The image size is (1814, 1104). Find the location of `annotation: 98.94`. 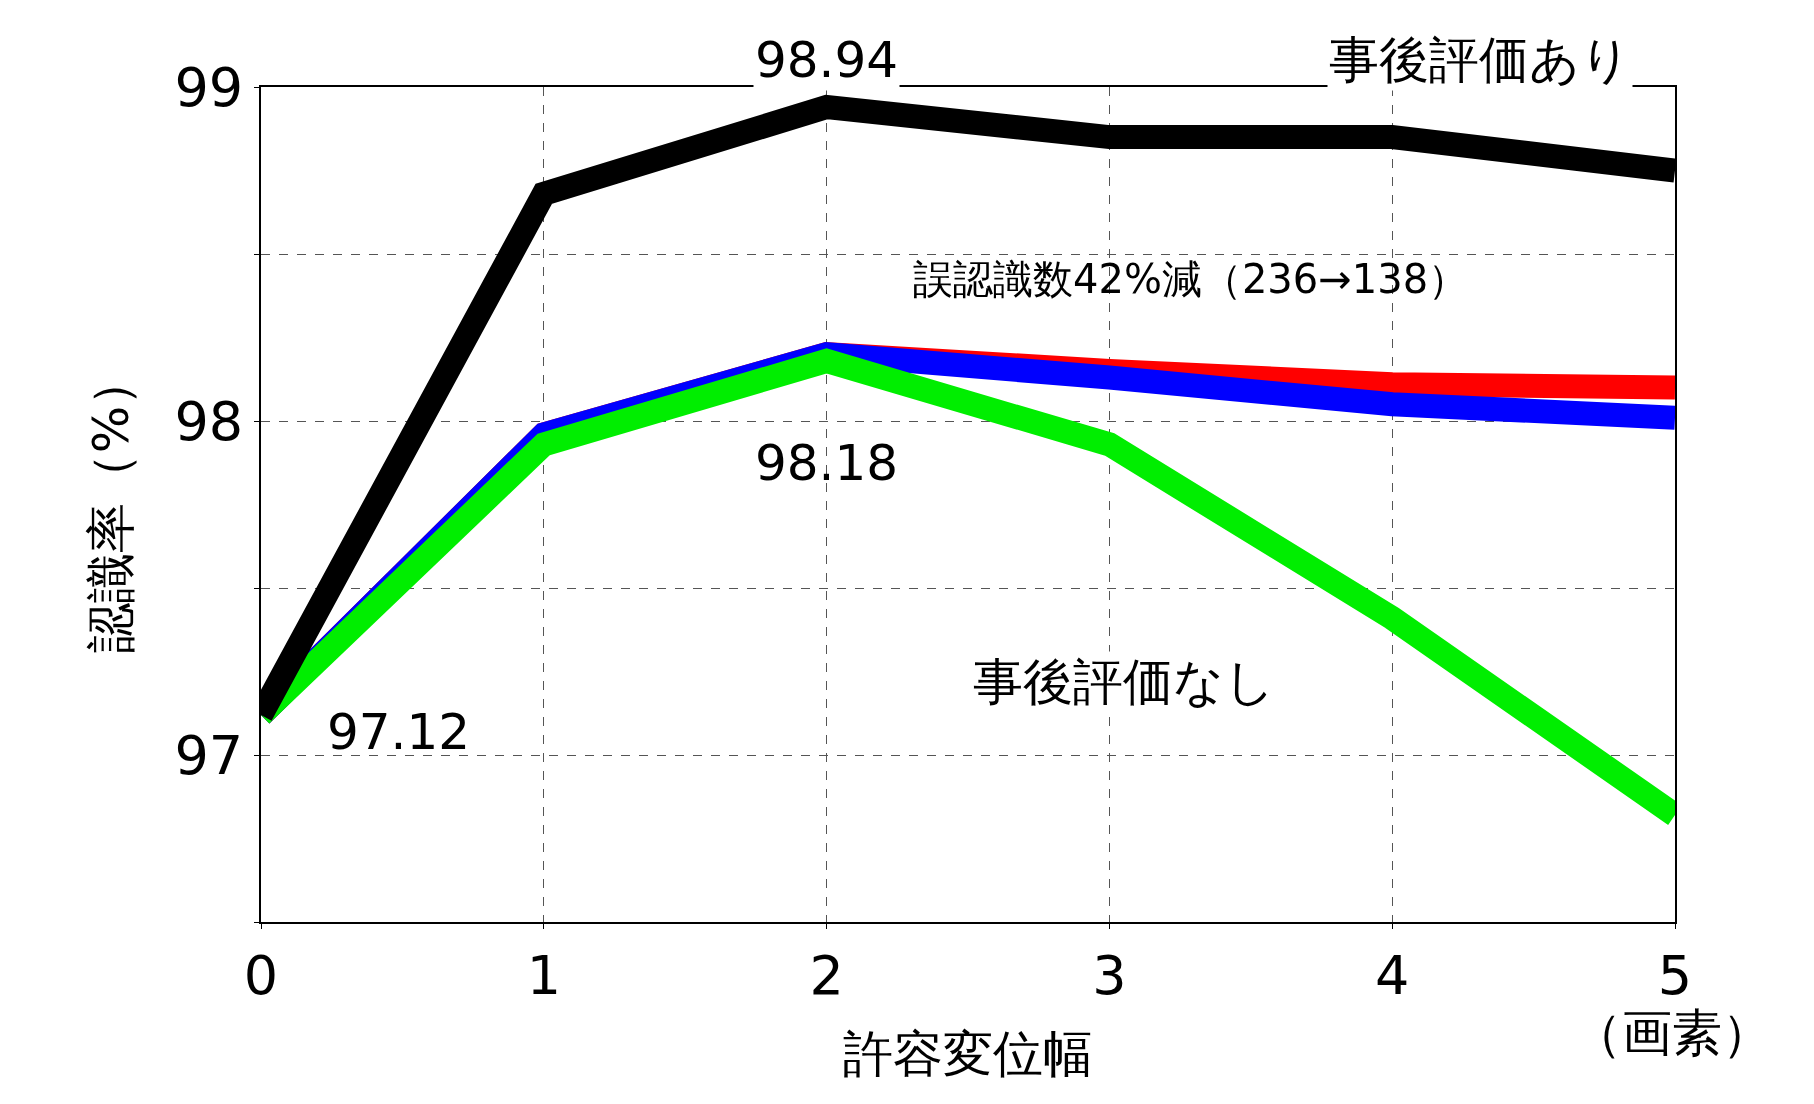

annotation: 98.94 is located at coordinates (827, 60).